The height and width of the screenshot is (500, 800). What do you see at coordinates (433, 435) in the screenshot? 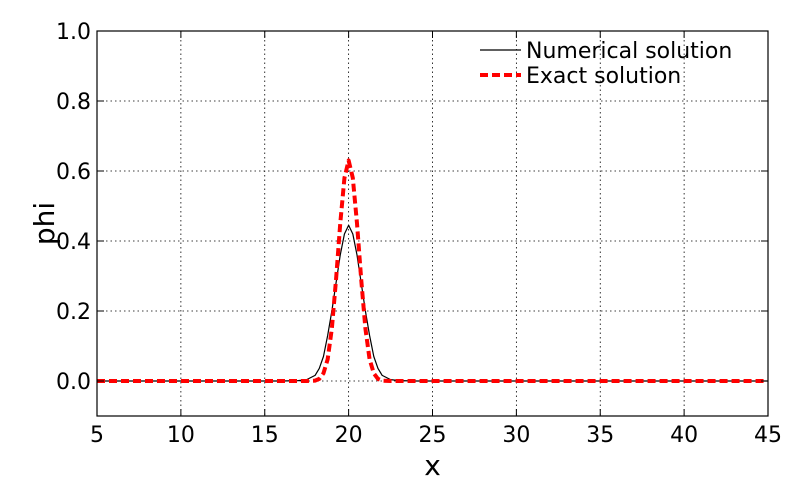
I see `x-tick-label: 25` at bounding box center [433, 435].